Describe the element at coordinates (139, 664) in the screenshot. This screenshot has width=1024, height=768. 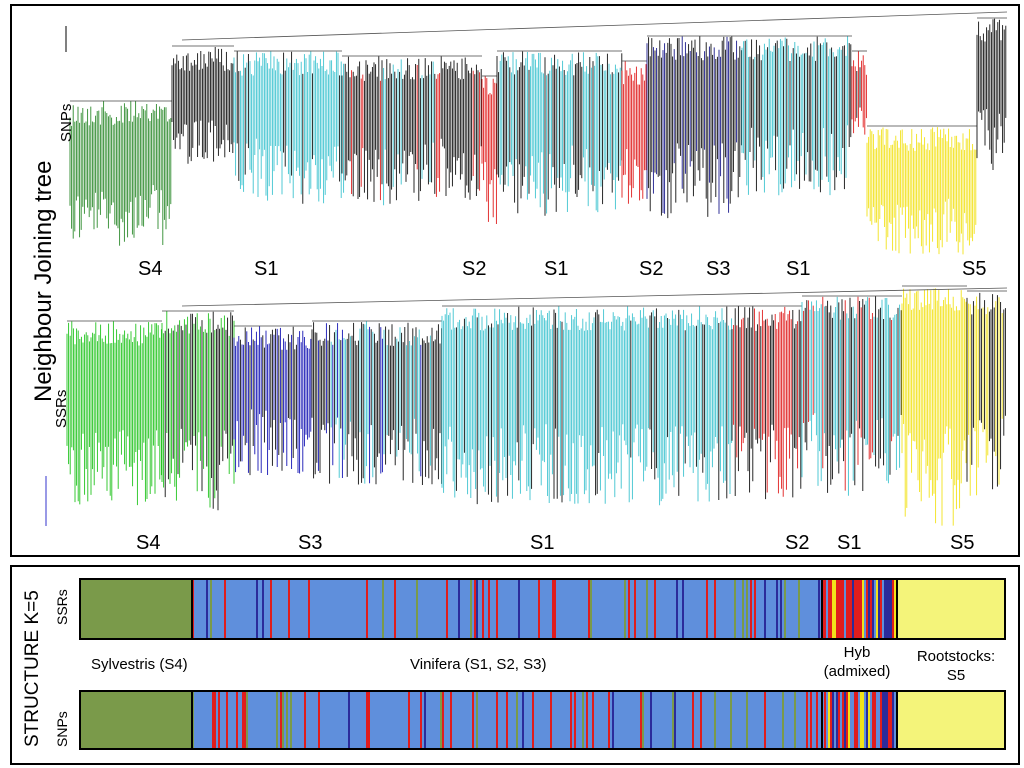
I see `group-label-sylvestris: Sylvestris (S4)` at that location.